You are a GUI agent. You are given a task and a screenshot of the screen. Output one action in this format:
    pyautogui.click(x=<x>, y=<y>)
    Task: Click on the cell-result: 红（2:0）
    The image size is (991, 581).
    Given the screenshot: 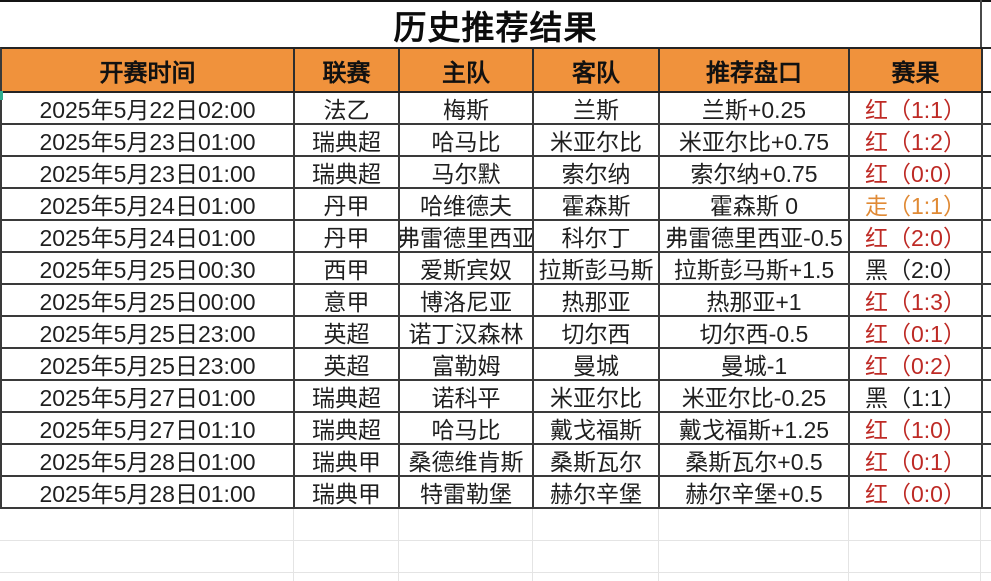 What is the action you would take?
    pyautogui.click(x=916, y=236)
    